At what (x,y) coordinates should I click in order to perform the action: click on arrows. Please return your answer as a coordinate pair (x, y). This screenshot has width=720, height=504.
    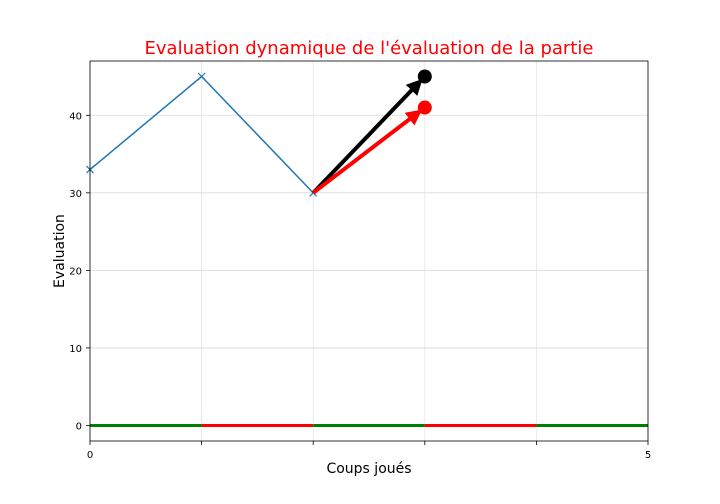
    Looking at the image, I should click on (371, 132).